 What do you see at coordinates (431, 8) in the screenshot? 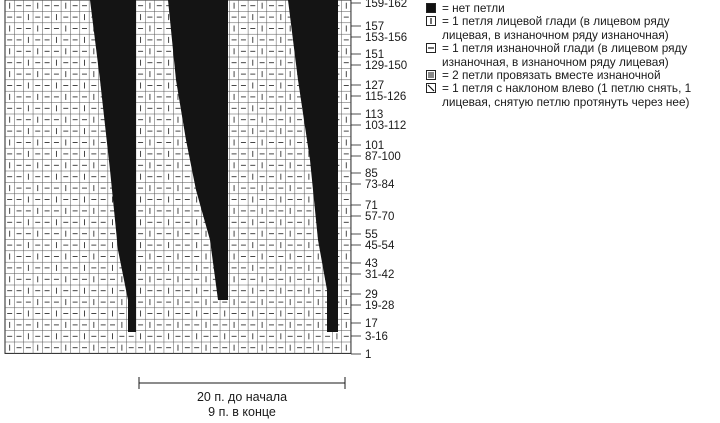
I see `no-stitch-icon` at bounding box center [431, 8].